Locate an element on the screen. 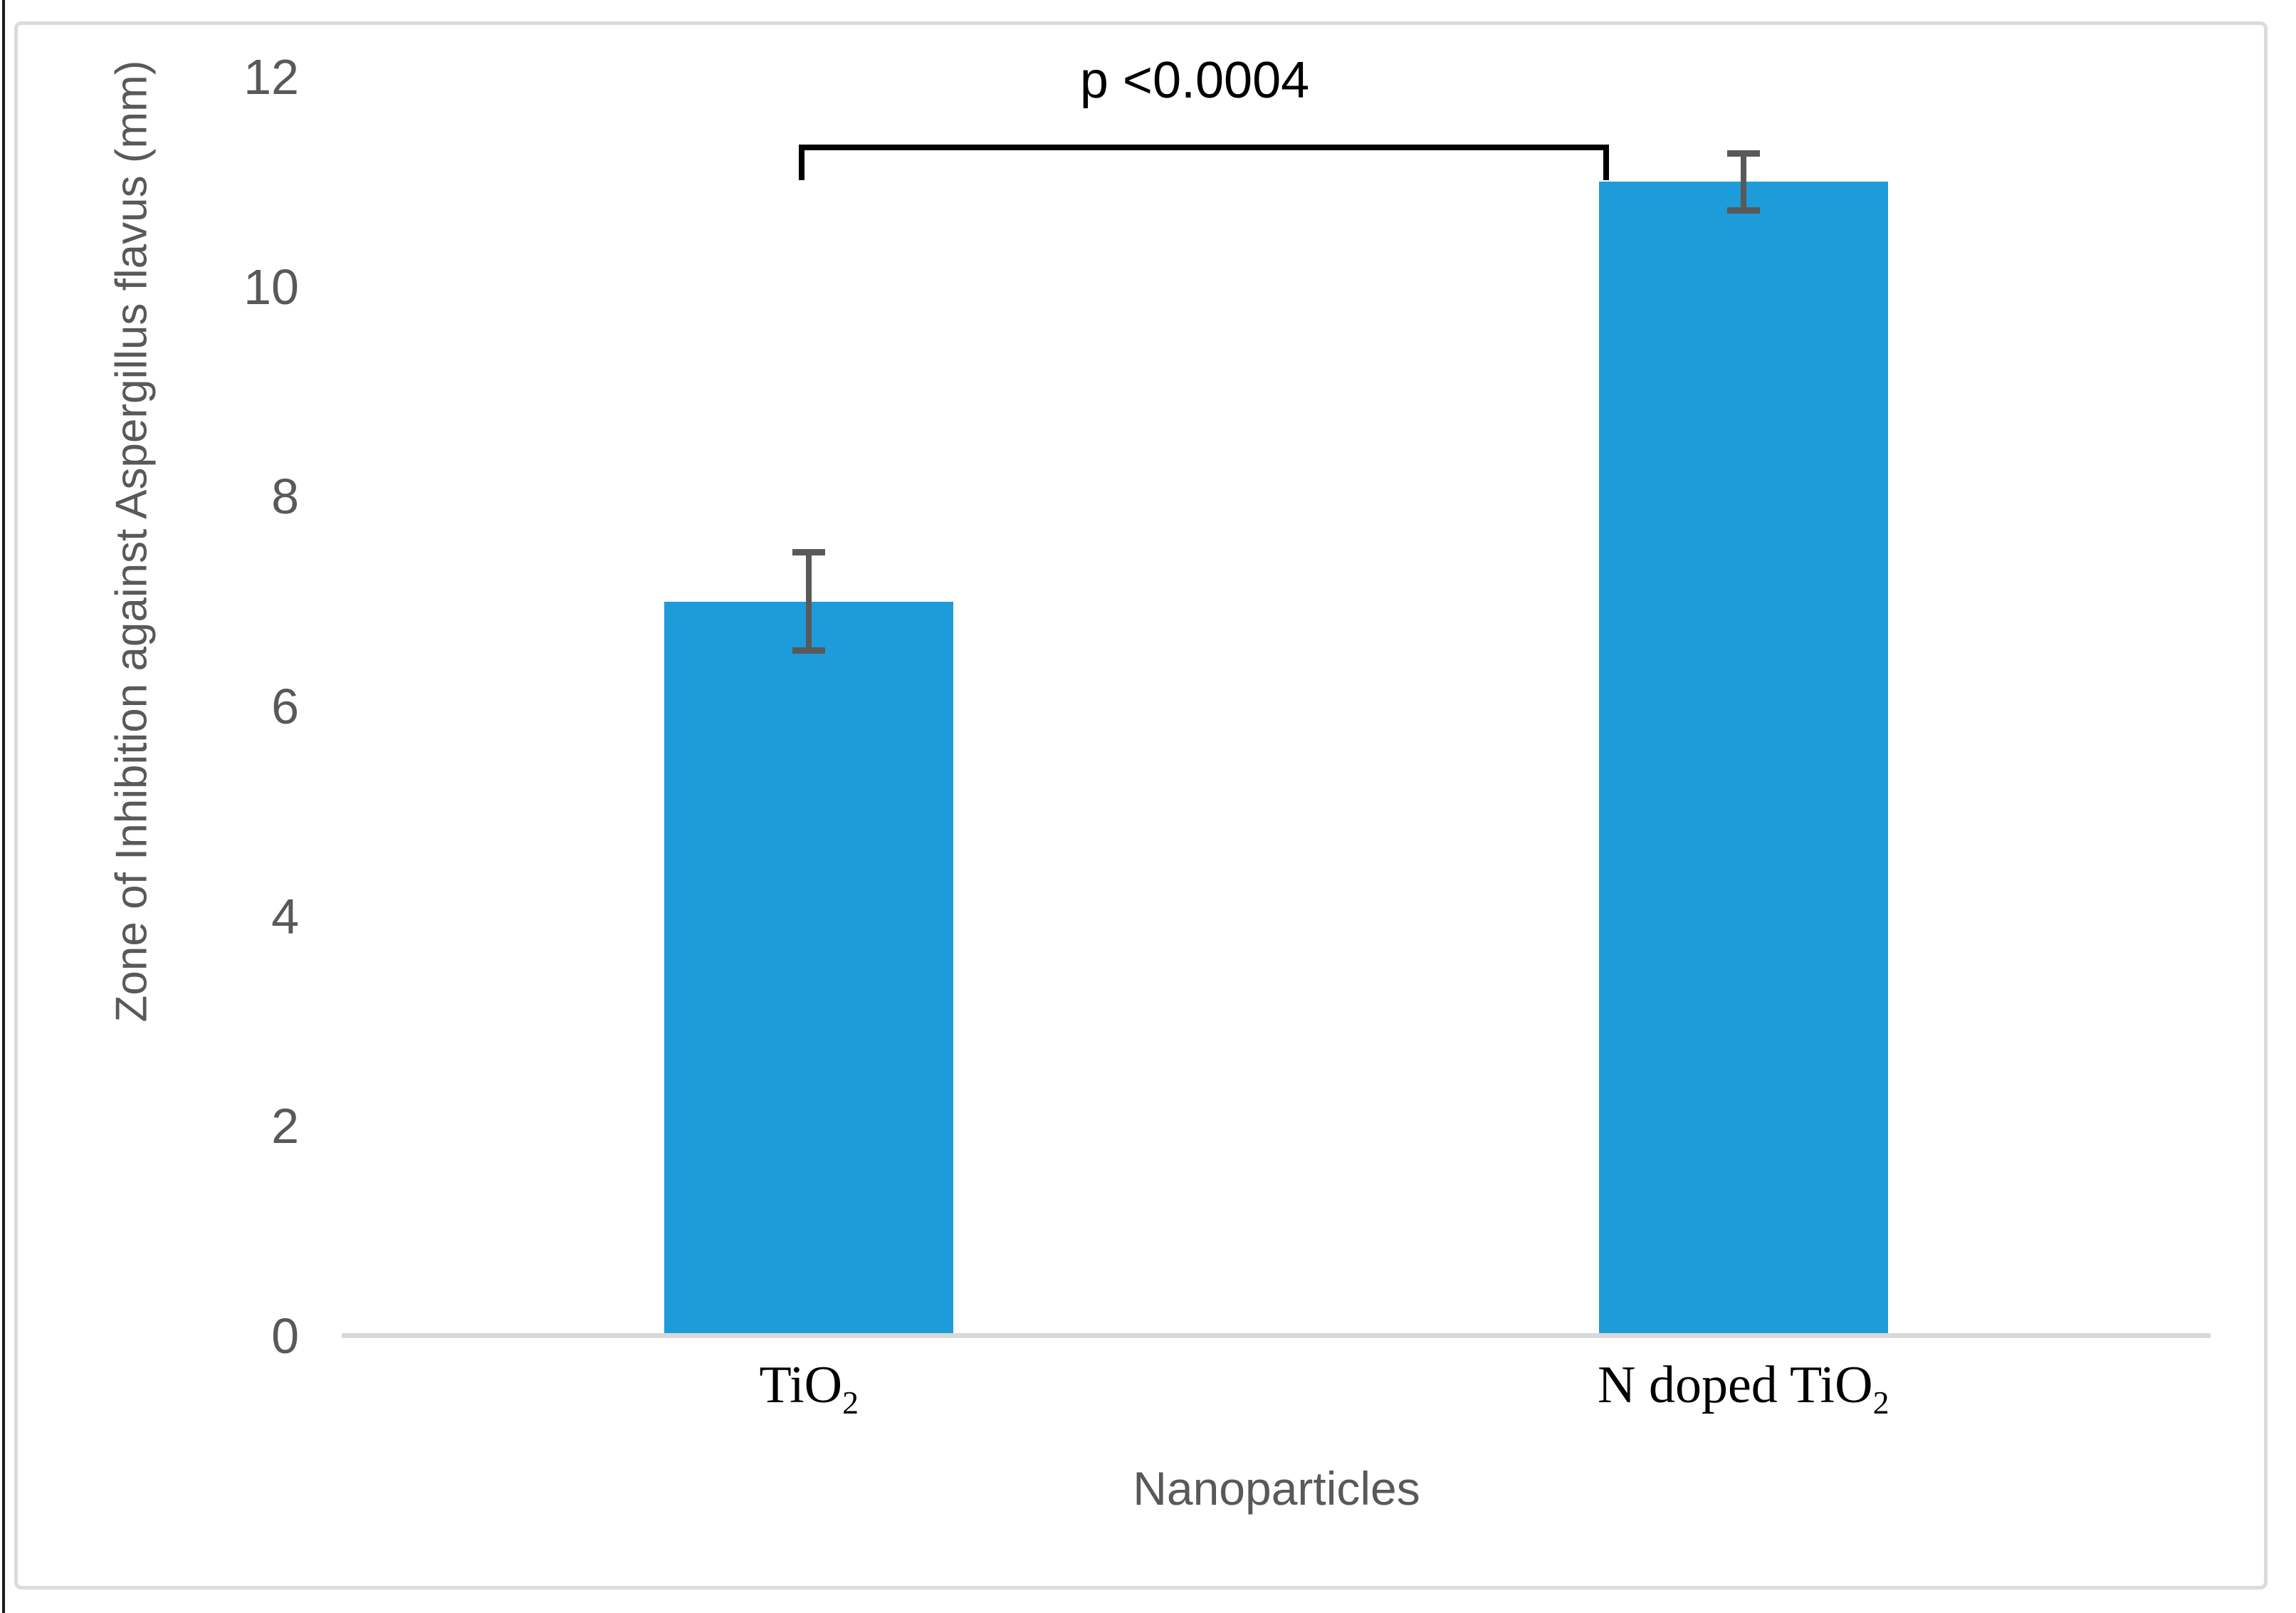 Image resolution: width=2296 pixels, height=1613 pixels. significance-bracket is located at coordinates (1204, 162).